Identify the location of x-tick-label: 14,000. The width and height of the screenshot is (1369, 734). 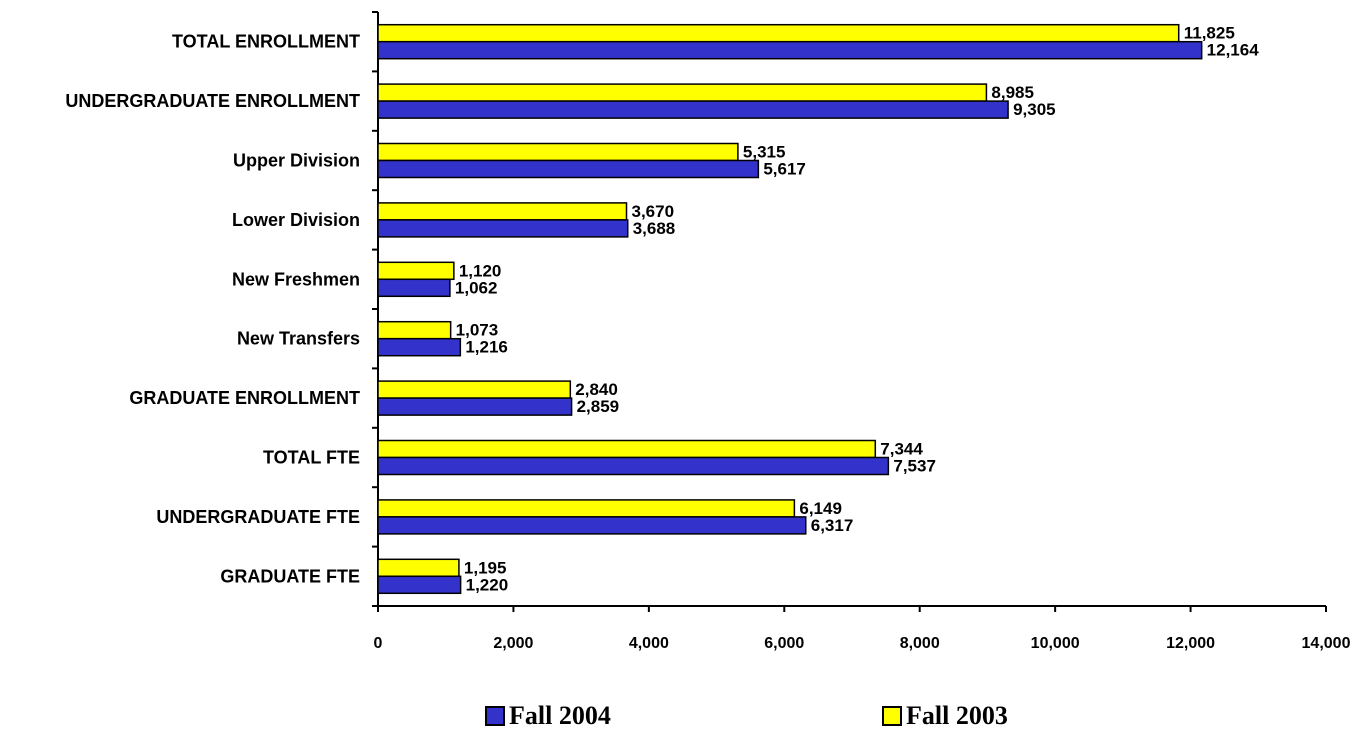
(1326, 643).